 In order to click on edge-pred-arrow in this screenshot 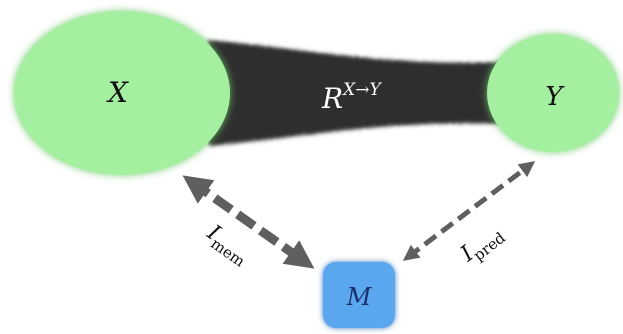, I will do `click(469, 211)`.